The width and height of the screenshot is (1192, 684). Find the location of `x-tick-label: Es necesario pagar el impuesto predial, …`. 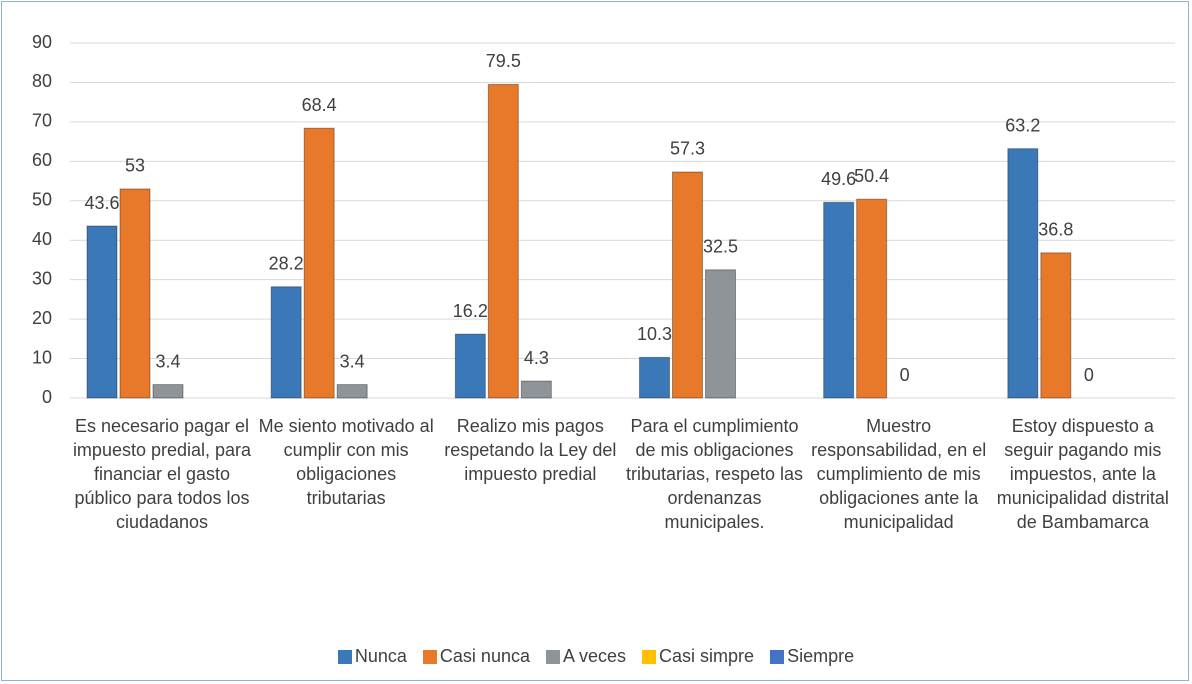

x-tick-label: Es necesario pagar el impuesto predial, … is located at coordinates (162, 474).